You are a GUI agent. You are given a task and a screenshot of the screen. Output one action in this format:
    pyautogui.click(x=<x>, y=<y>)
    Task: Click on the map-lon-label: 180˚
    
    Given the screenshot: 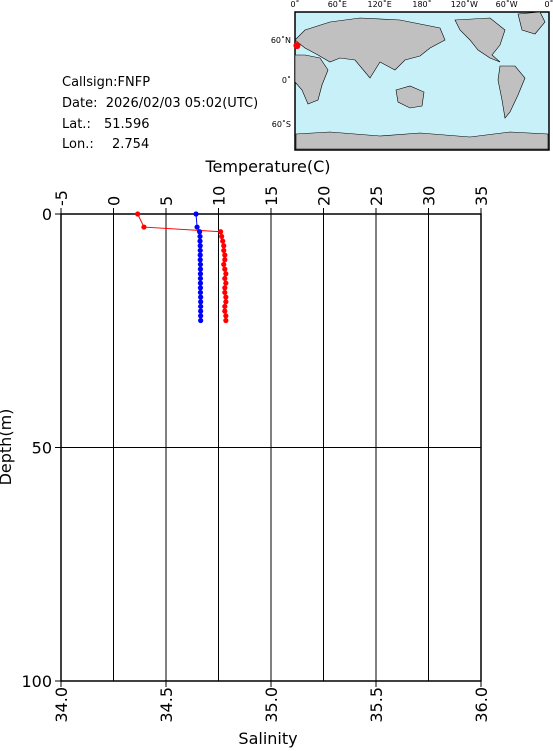 What is the action you would take?
    pyautogui.click(x=421, y=4)
    